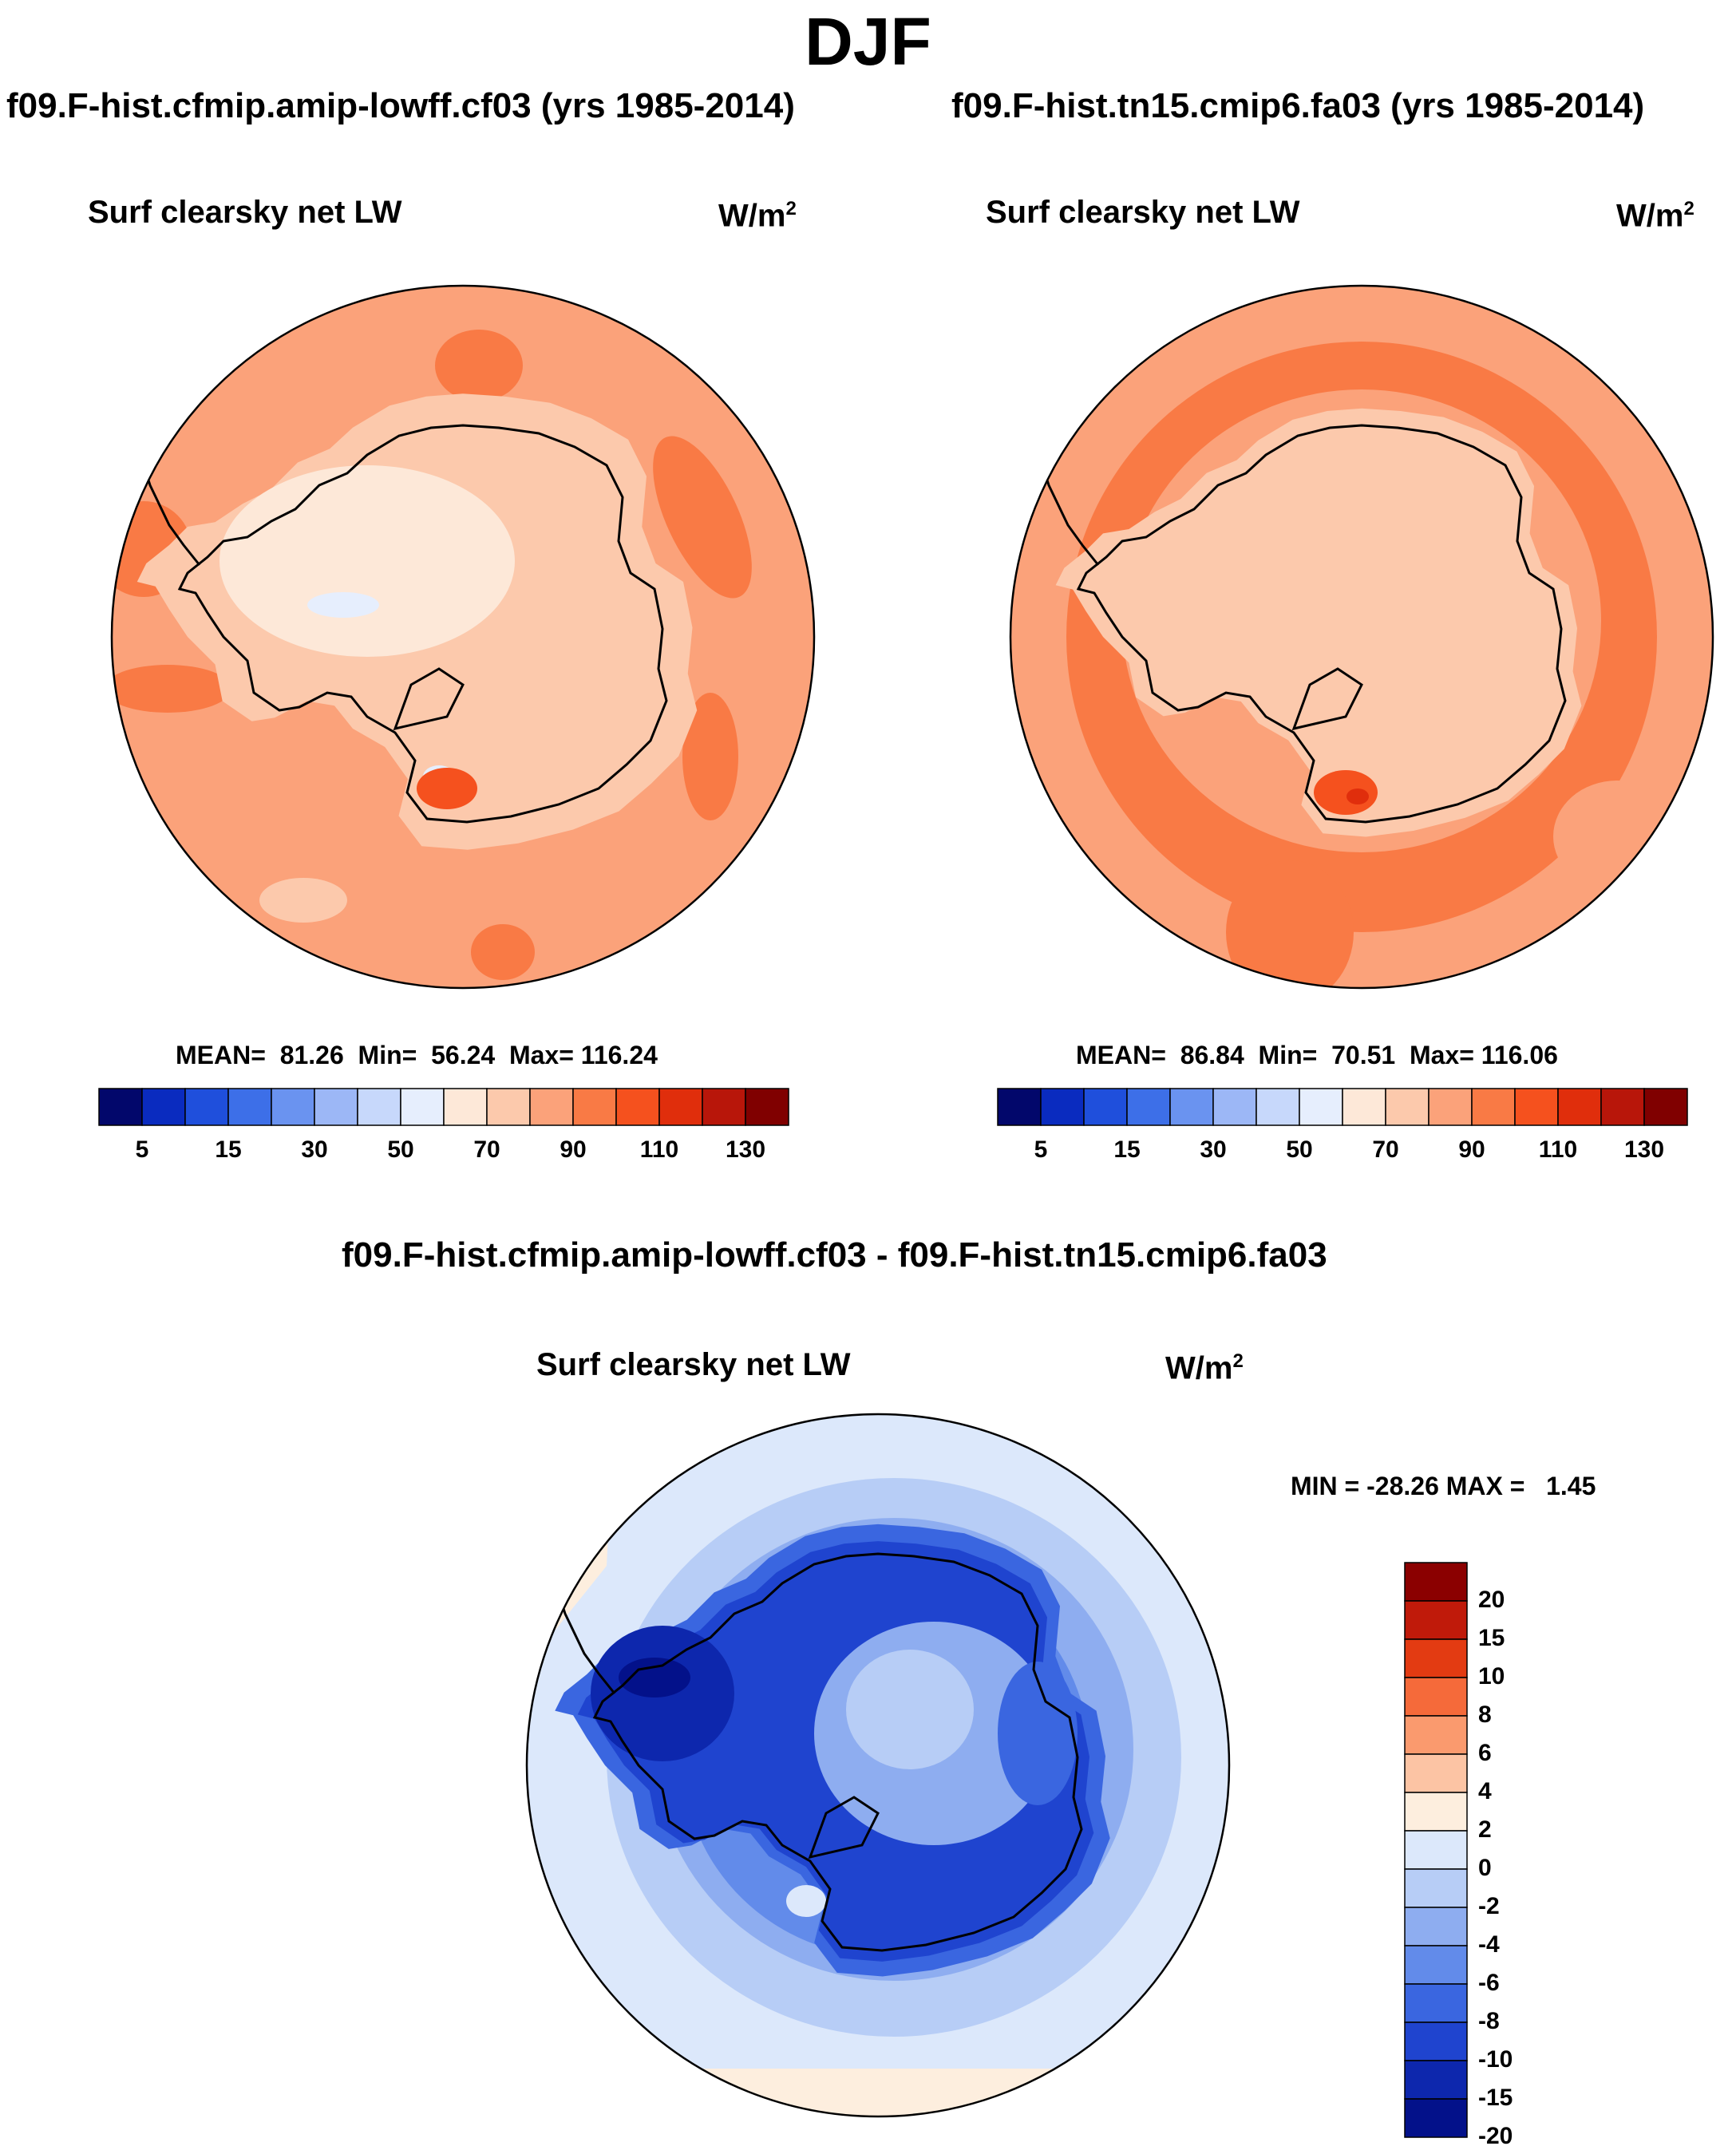 Image resolution: width=1736 pixels, height=2150 pixels. Describe the element at coordinates (1491, 1677) in the screenshot. I see `colorbar-tick-label: 10` at that location.